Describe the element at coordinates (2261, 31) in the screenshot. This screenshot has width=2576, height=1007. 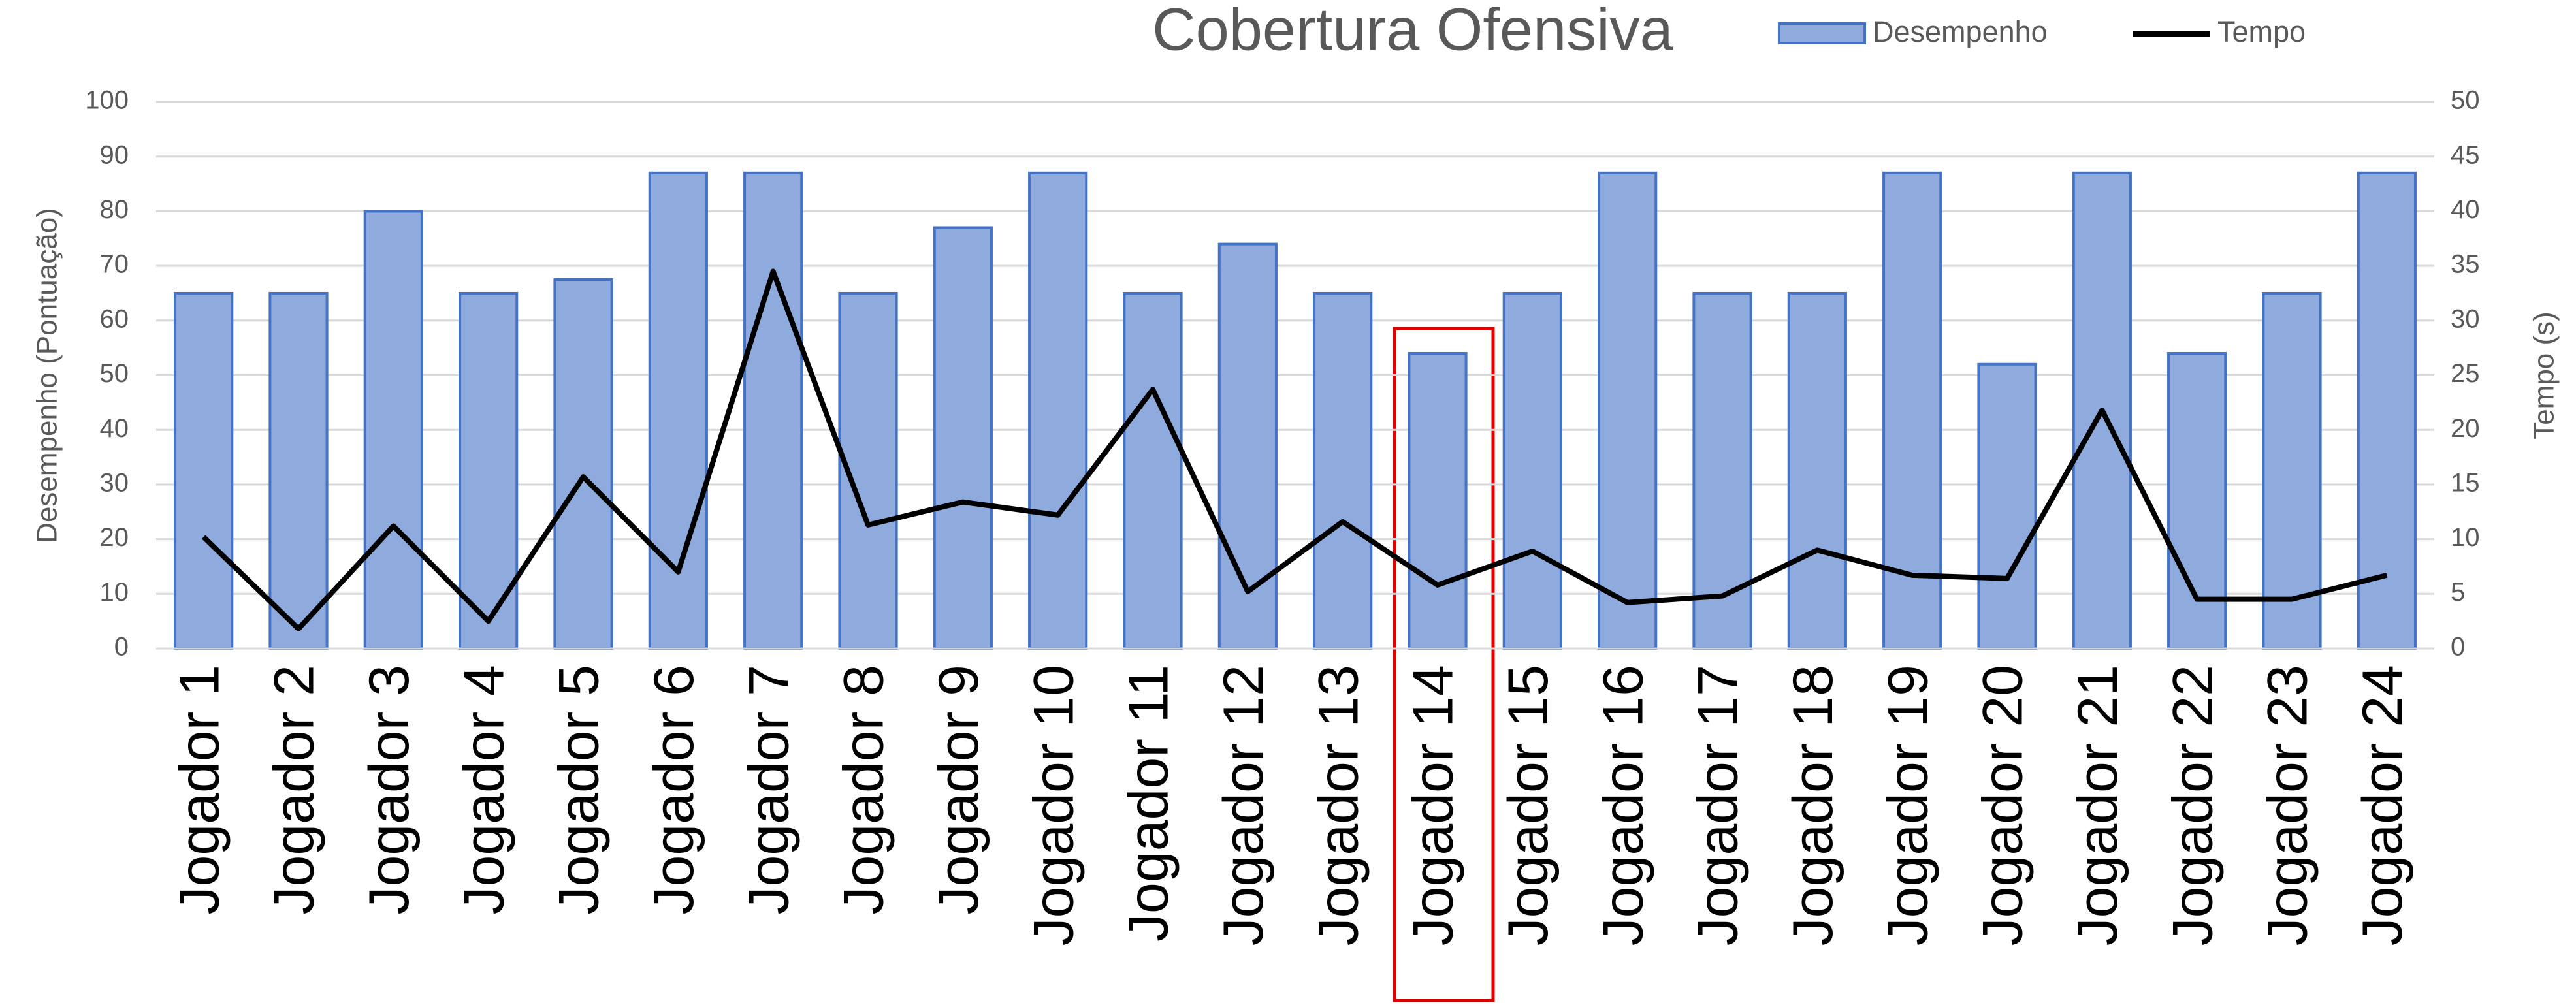
I see `legend-label: Tempo` at that location.